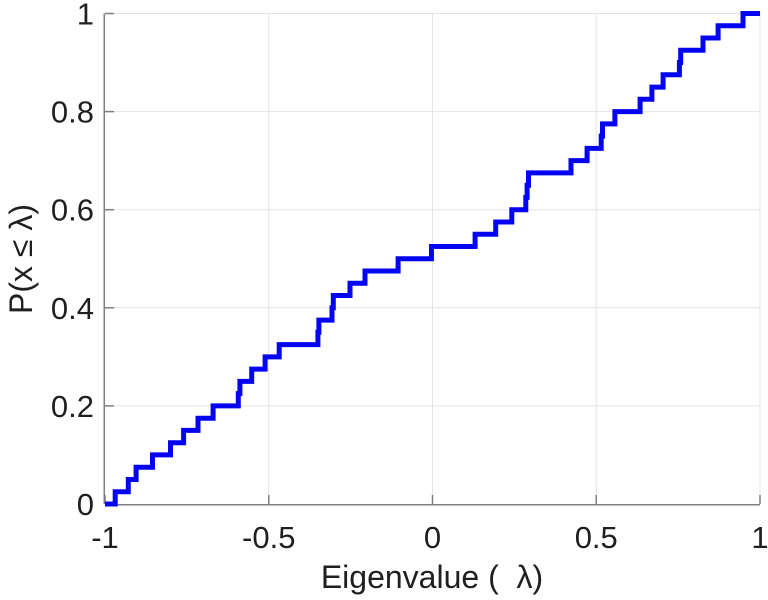 This screenshot has height=600, width=768. I want to click on y-tick-label: 0.4, so click(72, 308).